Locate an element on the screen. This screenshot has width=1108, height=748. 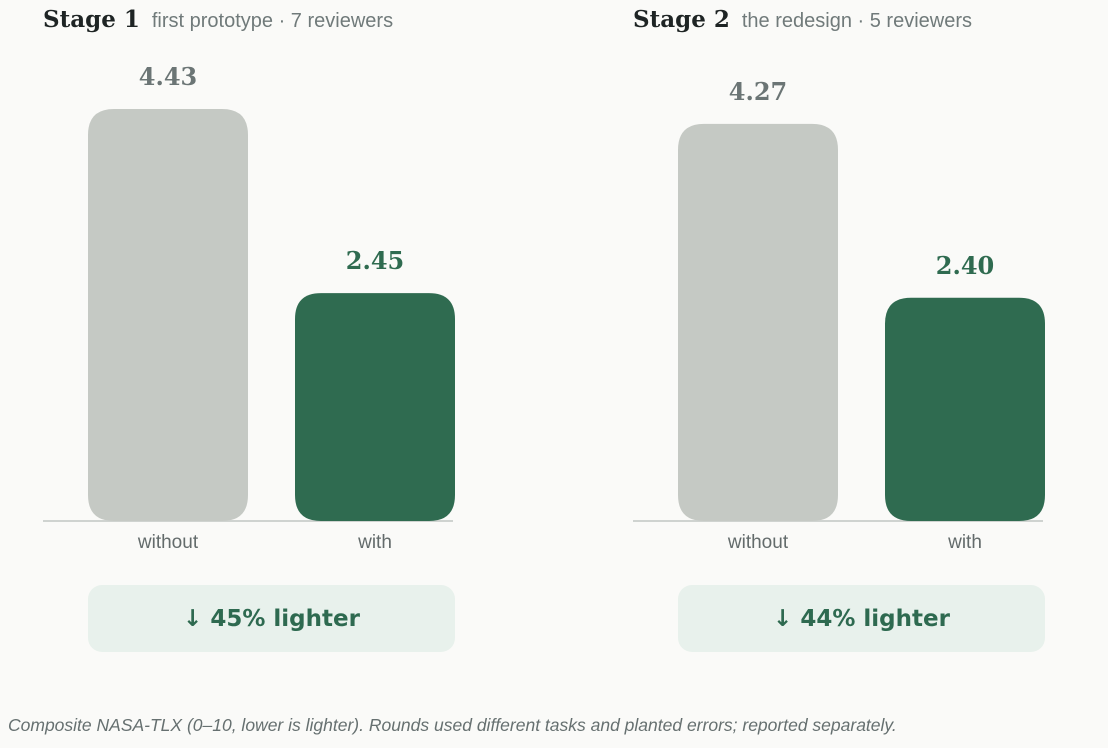
reduction-badge: ↓ 44% lighter is located at coordinates (861, 618).